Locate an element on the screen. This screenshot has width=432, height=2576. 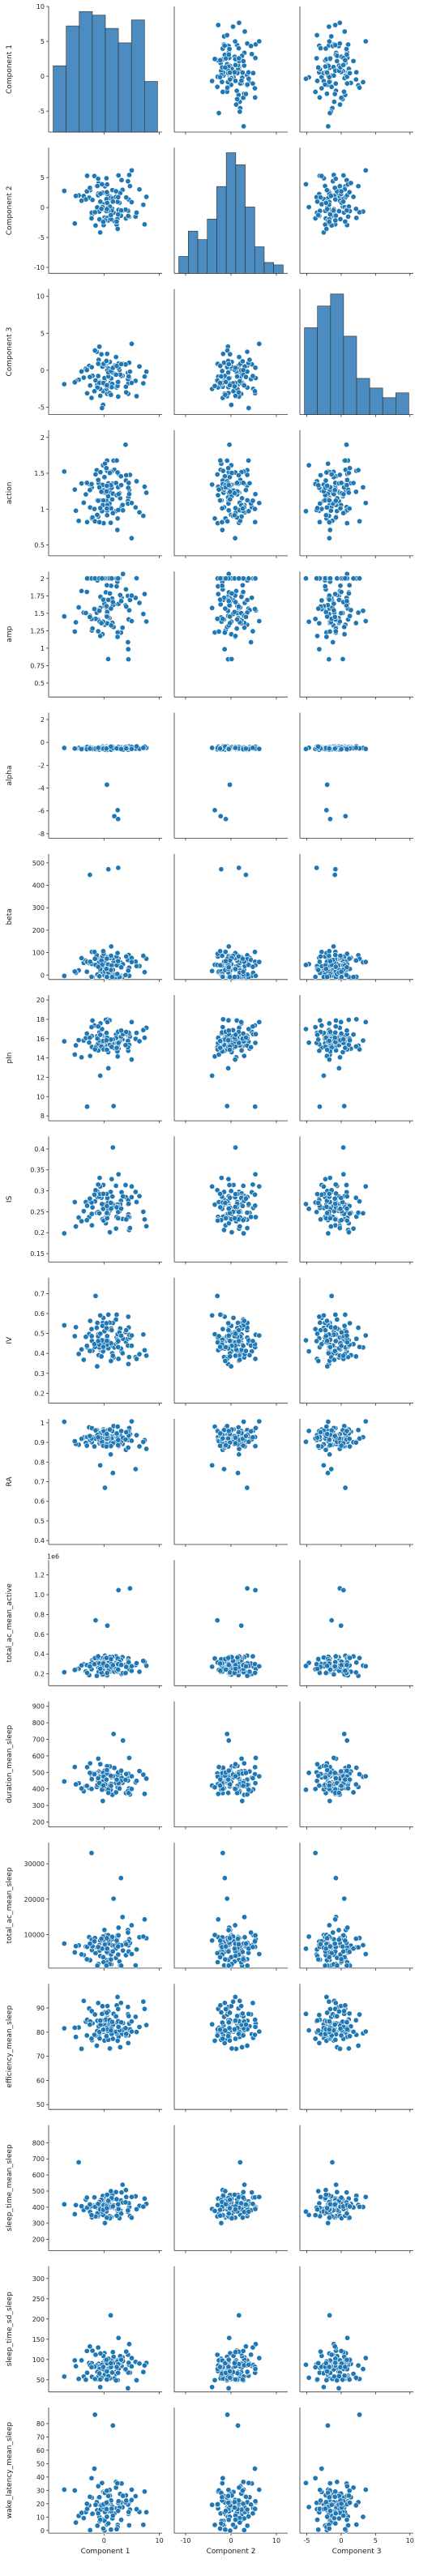
ytick-label-14-0: 50 is located at coordinates (40, 2104).